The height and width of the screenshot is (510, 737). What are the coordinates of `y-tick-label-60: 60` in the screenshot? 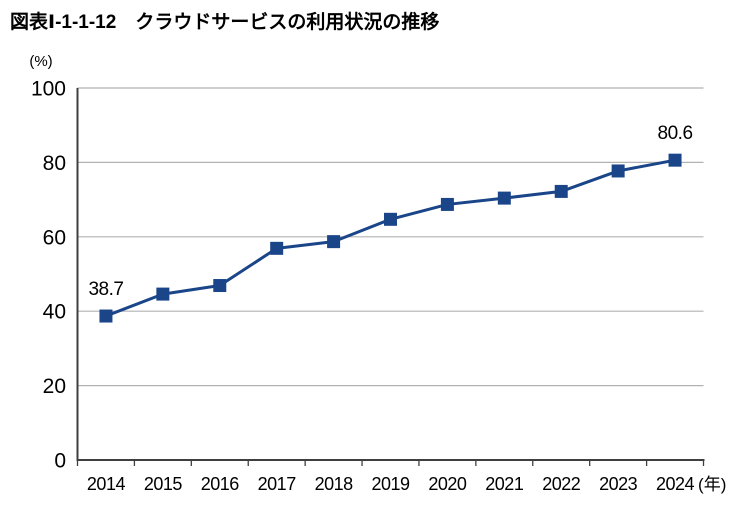 It's located at (54, 237).